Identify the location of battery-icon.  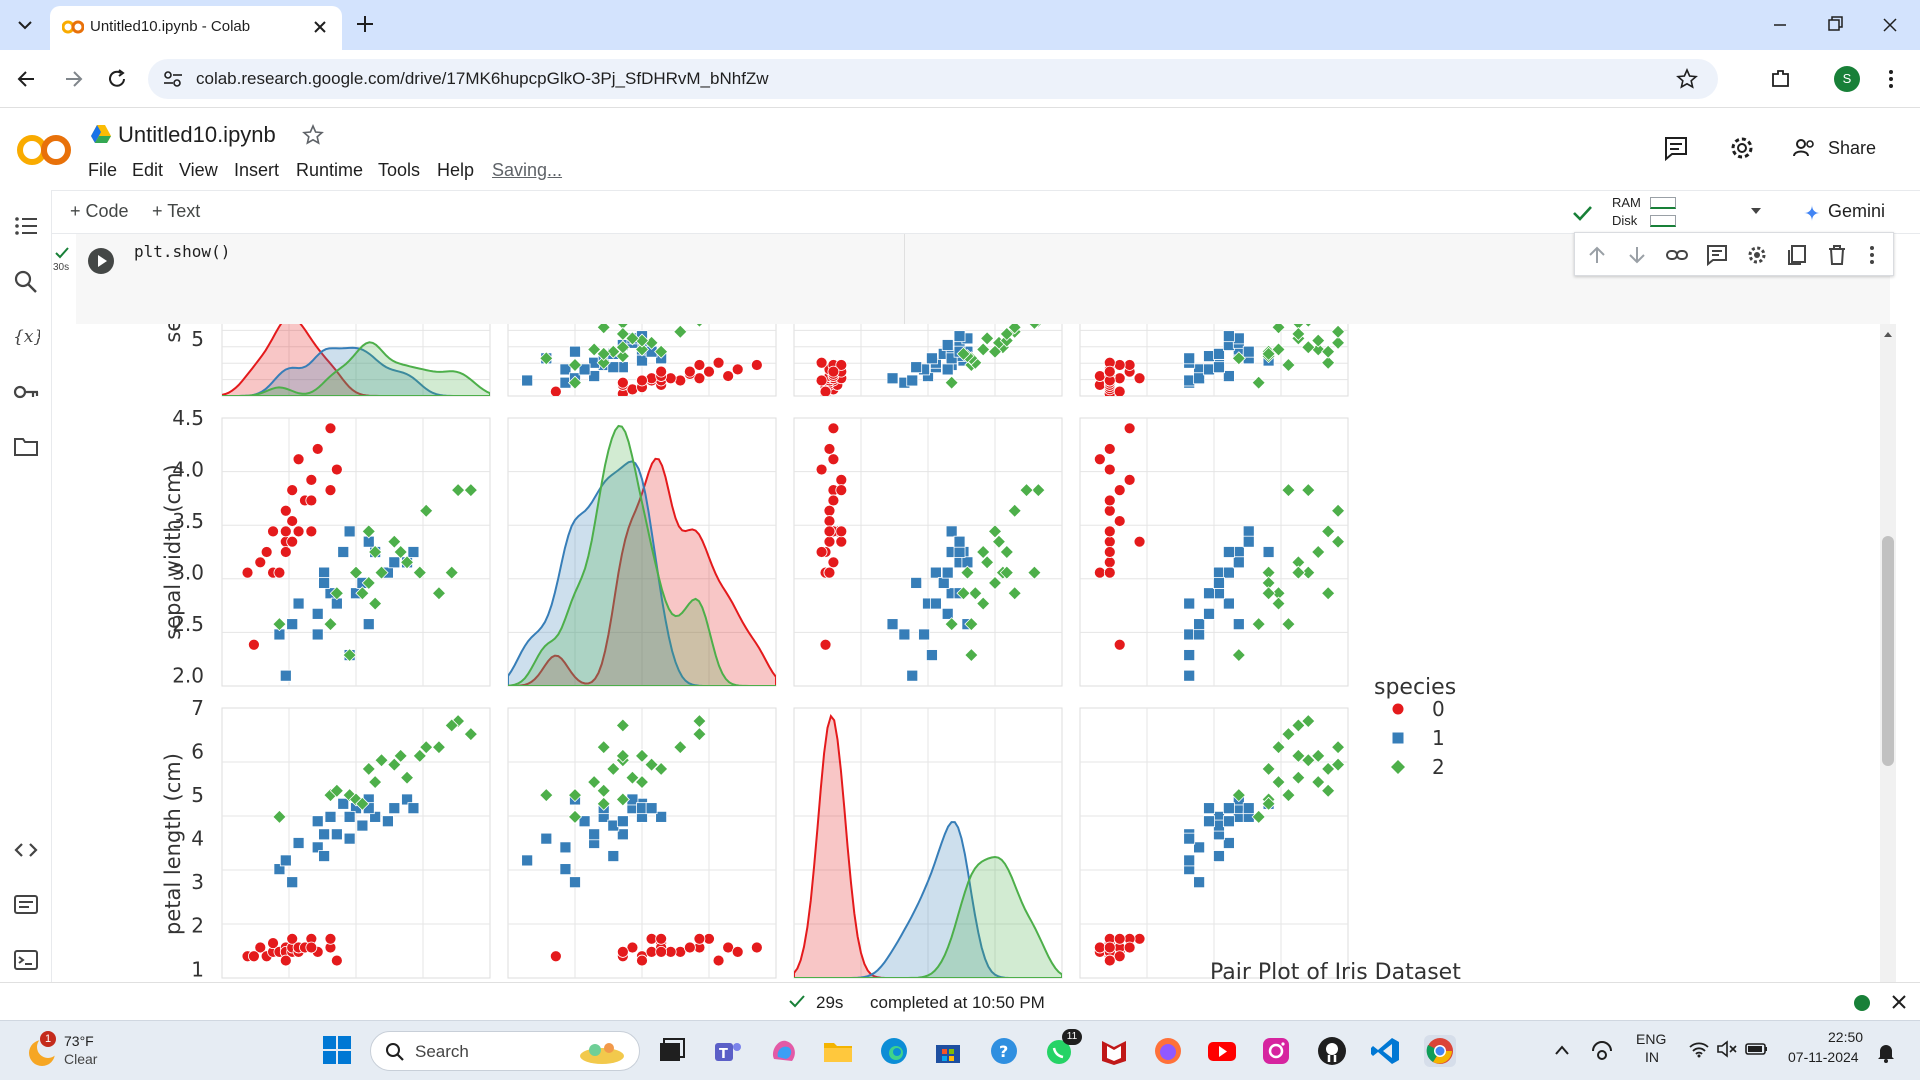
(1757, 1049).